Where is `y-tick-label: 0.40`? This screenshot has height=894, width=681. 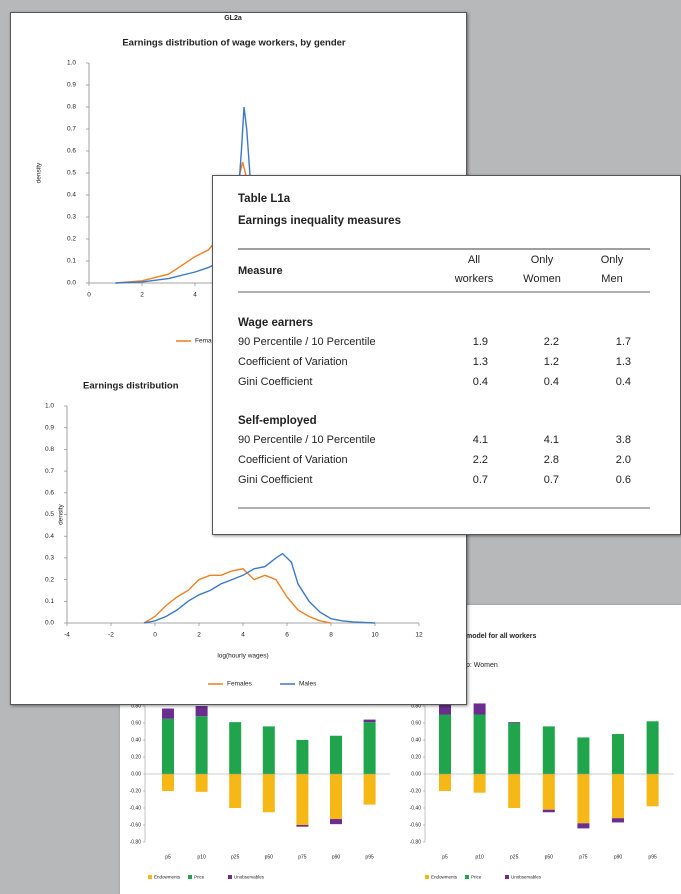
y-tick-label: 0.40 is located at coordinates (416, 740).